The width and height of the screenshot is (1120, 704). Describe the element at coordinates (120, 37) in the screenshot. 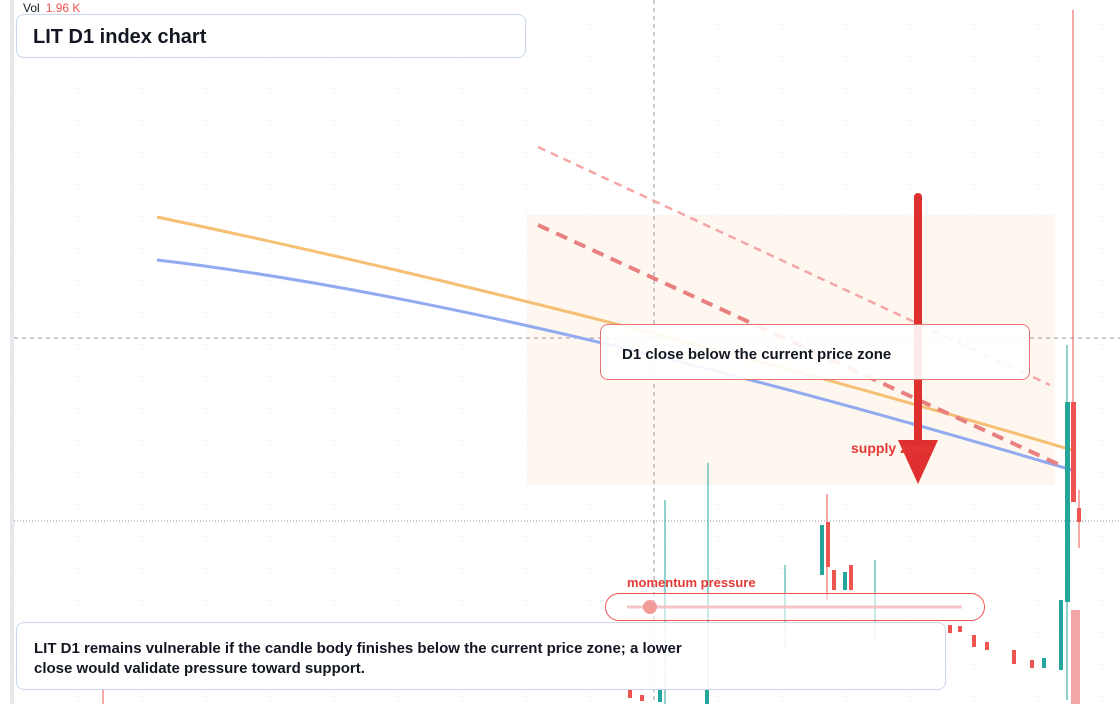

I see `title: LIT D1 index chart` at that location.